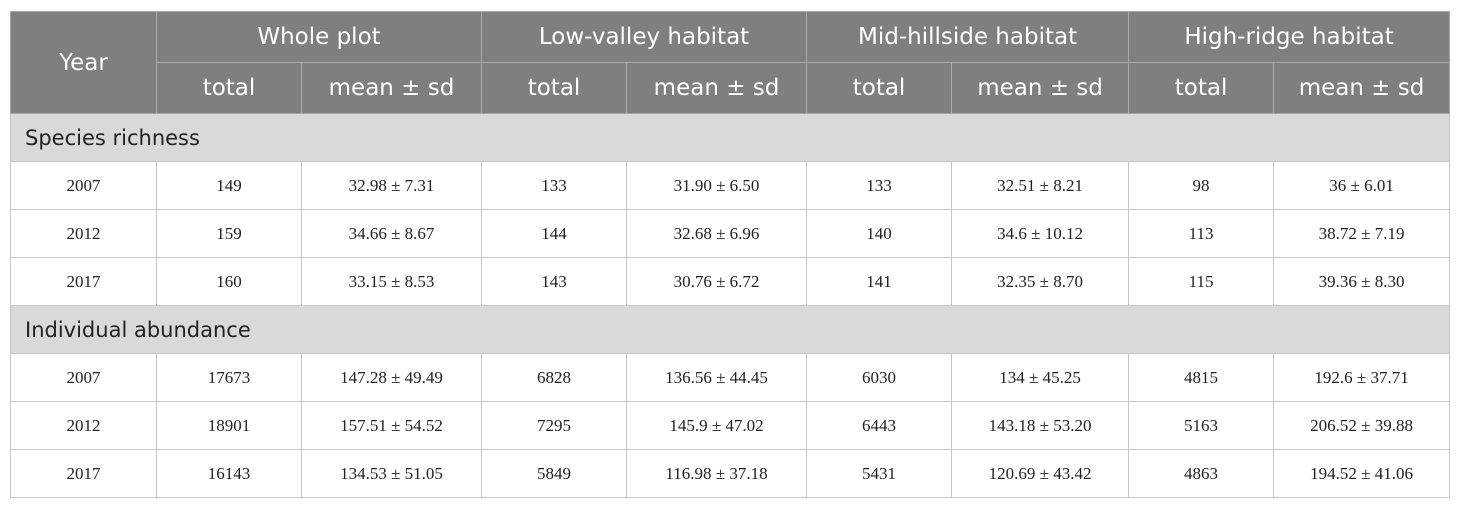 Image resolution: width=1460 pixels, height=509 pixels. What do you see at coordinates (1201, 425) in the screenshot?
I see `value-cell: 5163` at bounding box center [1201, 425].